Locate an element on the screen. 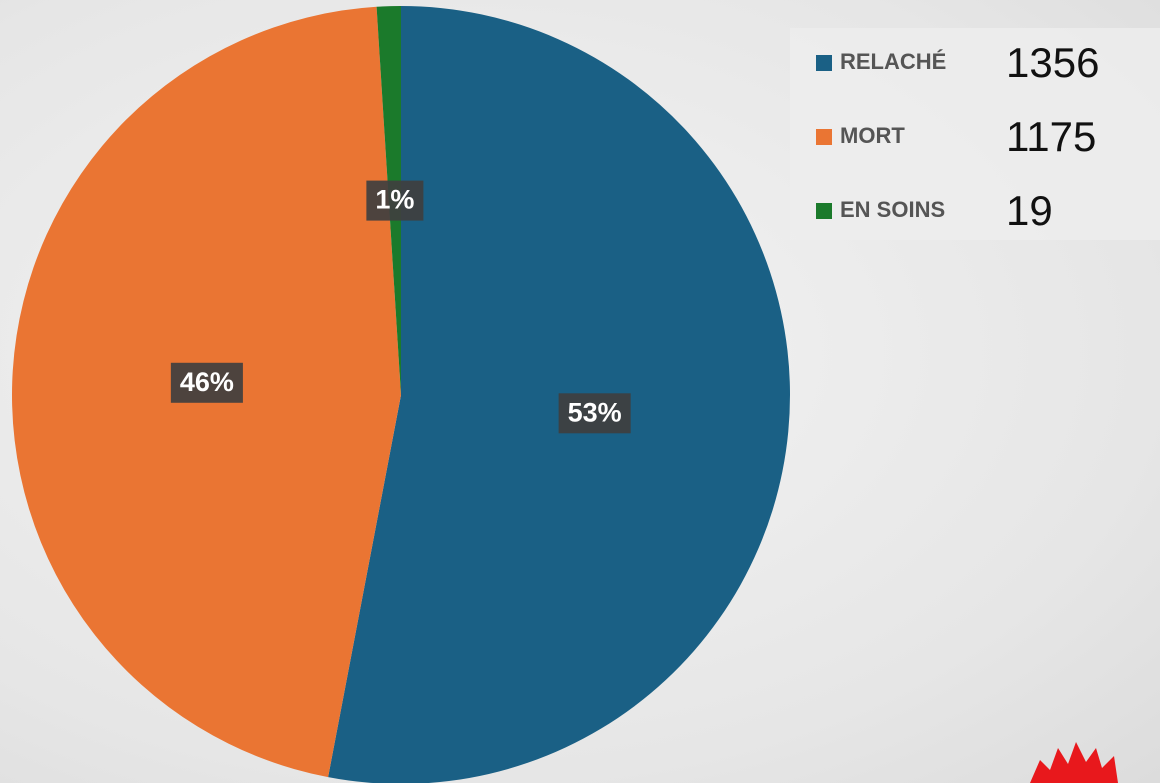 The width and height of the screenshot is (1160, 783). data-label-text: 46% is located at coordinates (207, 382).